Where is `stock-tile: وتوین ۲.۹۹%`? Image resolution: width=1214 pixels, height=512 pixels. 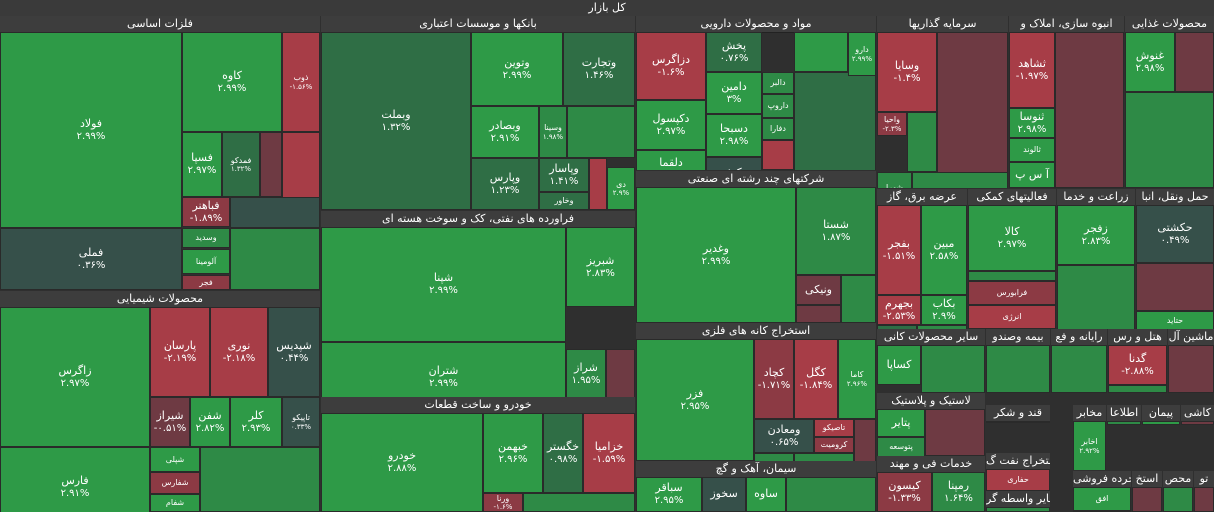
stock-tile: وتوین ۲.۹۹% is located at coordinates (517, 69).